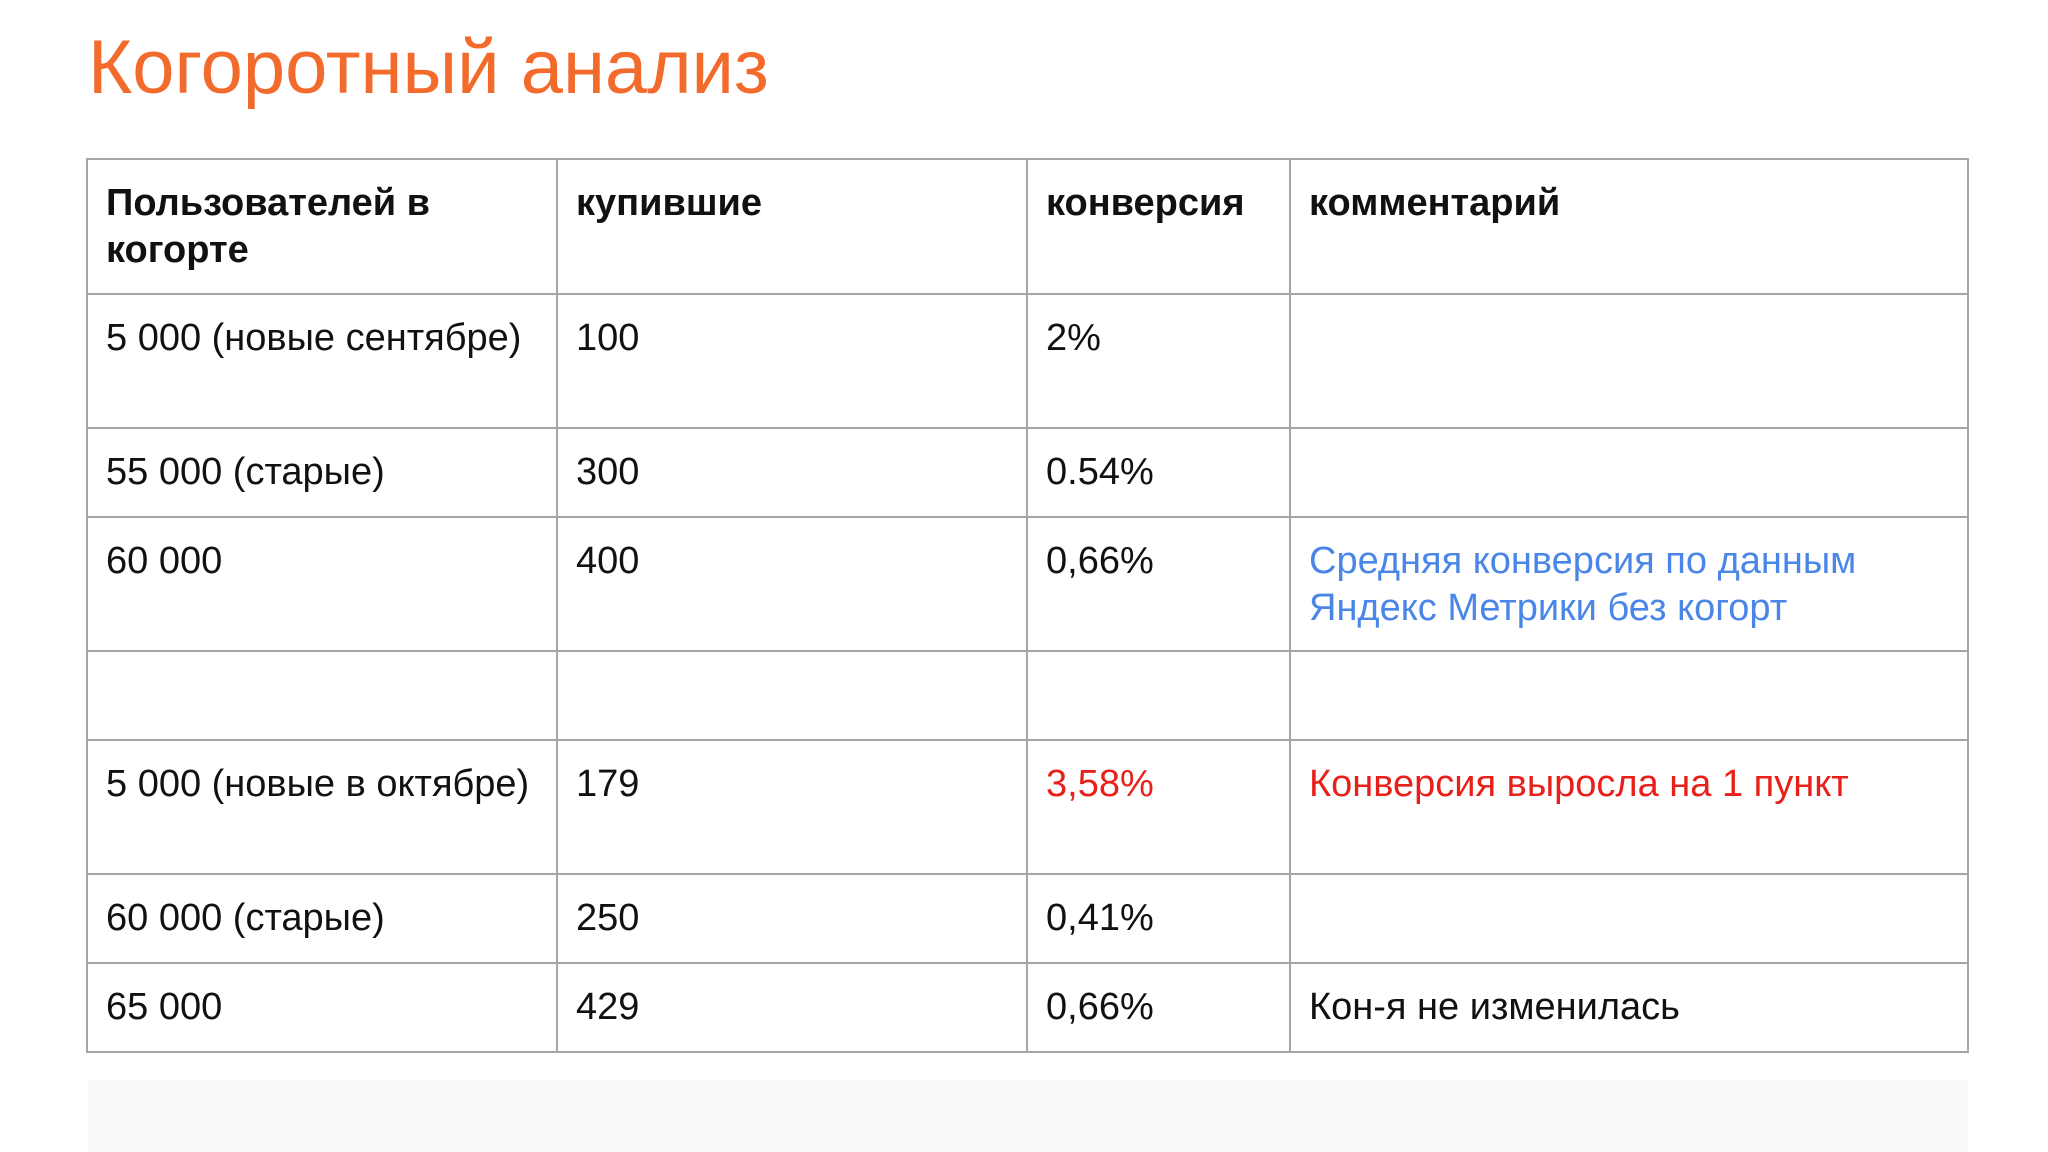 This screenshot has height=1152, width=2048. What do you see at coordinates (1158, 226) in the screenshot?
I see `header-conversion: конверсия` at bounding box center [1158, 226].